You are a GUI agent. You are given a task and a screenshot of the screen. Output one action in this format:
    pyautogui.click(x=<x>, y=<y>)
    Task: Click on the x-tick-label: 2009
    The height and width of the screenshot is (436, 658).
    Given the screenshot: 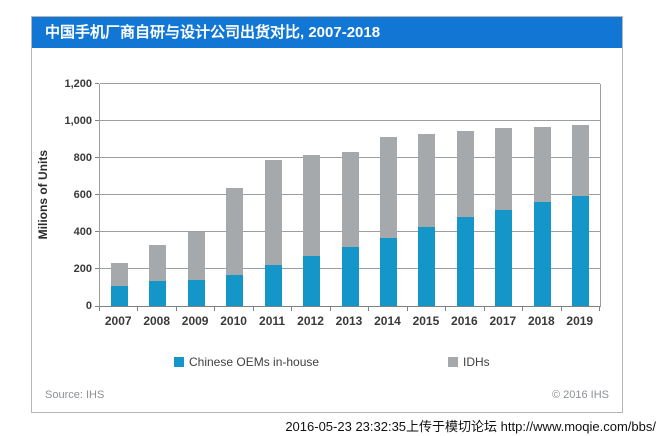 What is the action you would take?
    pyautogui.click(x=195, y=321)
    